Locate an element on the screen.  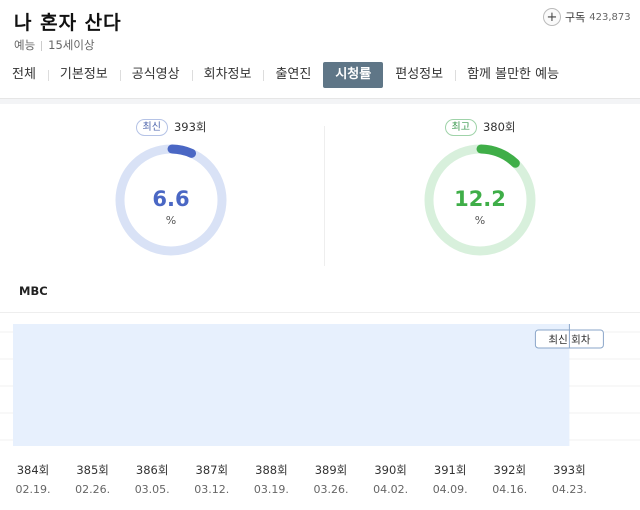
latest-rating-gauge: 최신 393회 6.6% is located at coordinates (171, 188).